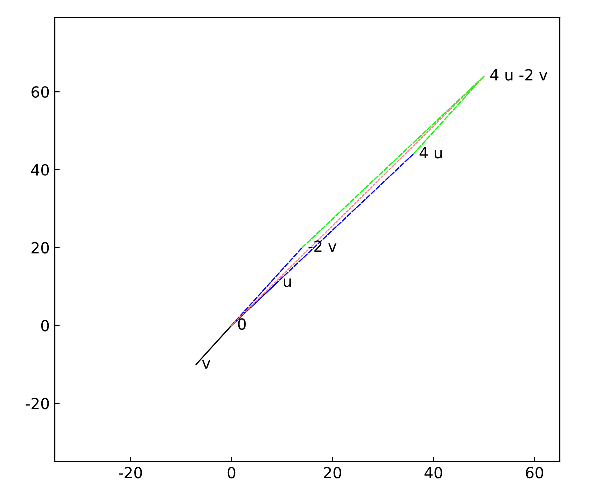  I want to click on x-tick-label: -20, so click(130, 473).